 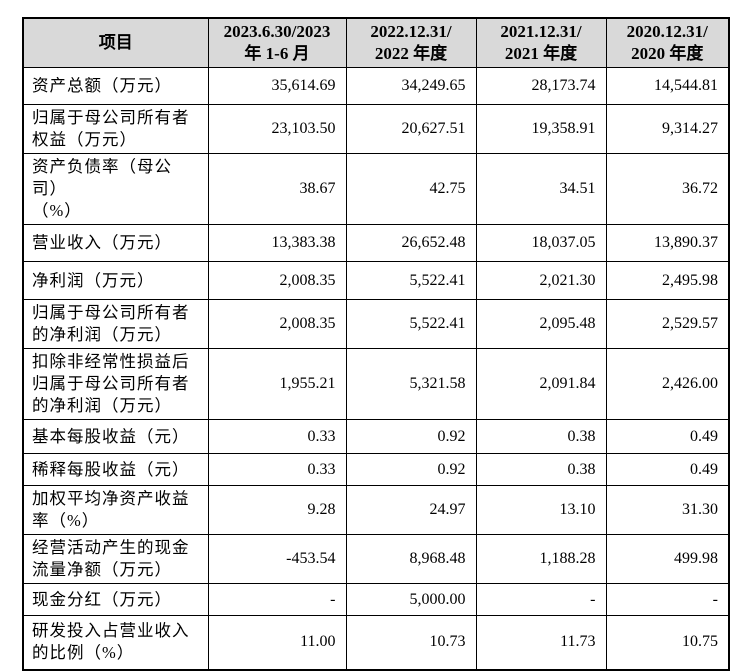 What do you see at coordinates (115, 436) in the screenshot?
I see `row-label: 基本每股收益（元）` at bounding box center [115, 436].